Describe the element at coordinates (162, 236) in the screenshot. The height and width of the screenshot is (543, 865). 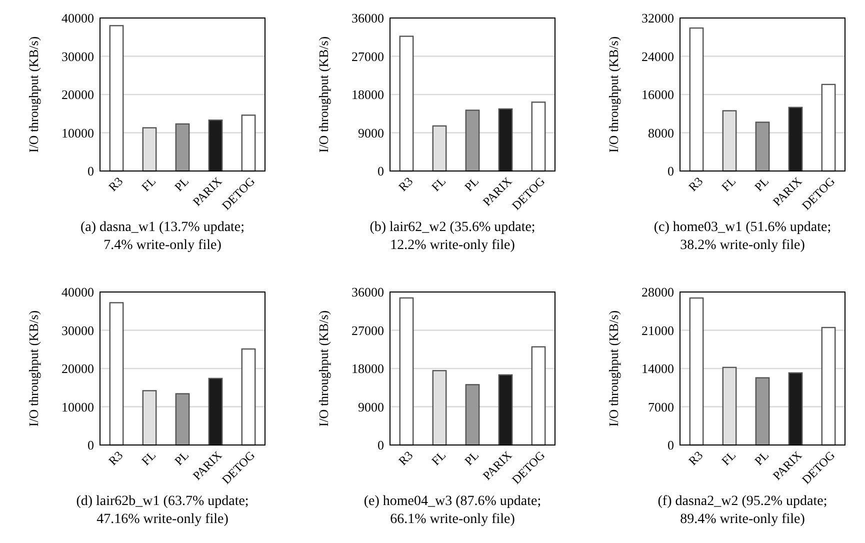
I see `text: (a) dasna_w1 (13.7% update; 7.4% write-only file)` at that location.